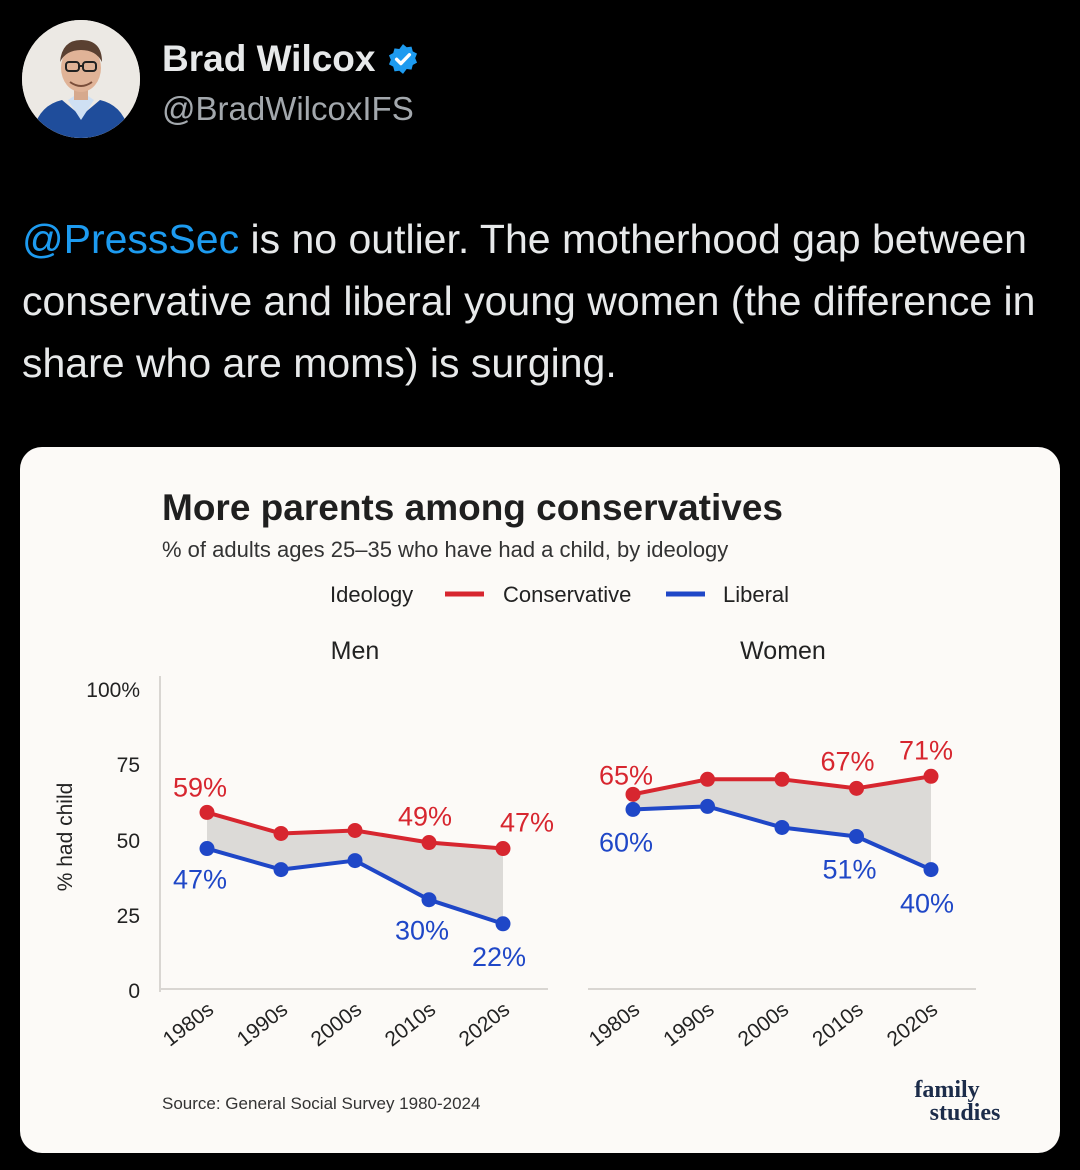 This screenshot has width=1080, height=1170. I want to click on point-liberal-men-2000s, so click(355, 861).